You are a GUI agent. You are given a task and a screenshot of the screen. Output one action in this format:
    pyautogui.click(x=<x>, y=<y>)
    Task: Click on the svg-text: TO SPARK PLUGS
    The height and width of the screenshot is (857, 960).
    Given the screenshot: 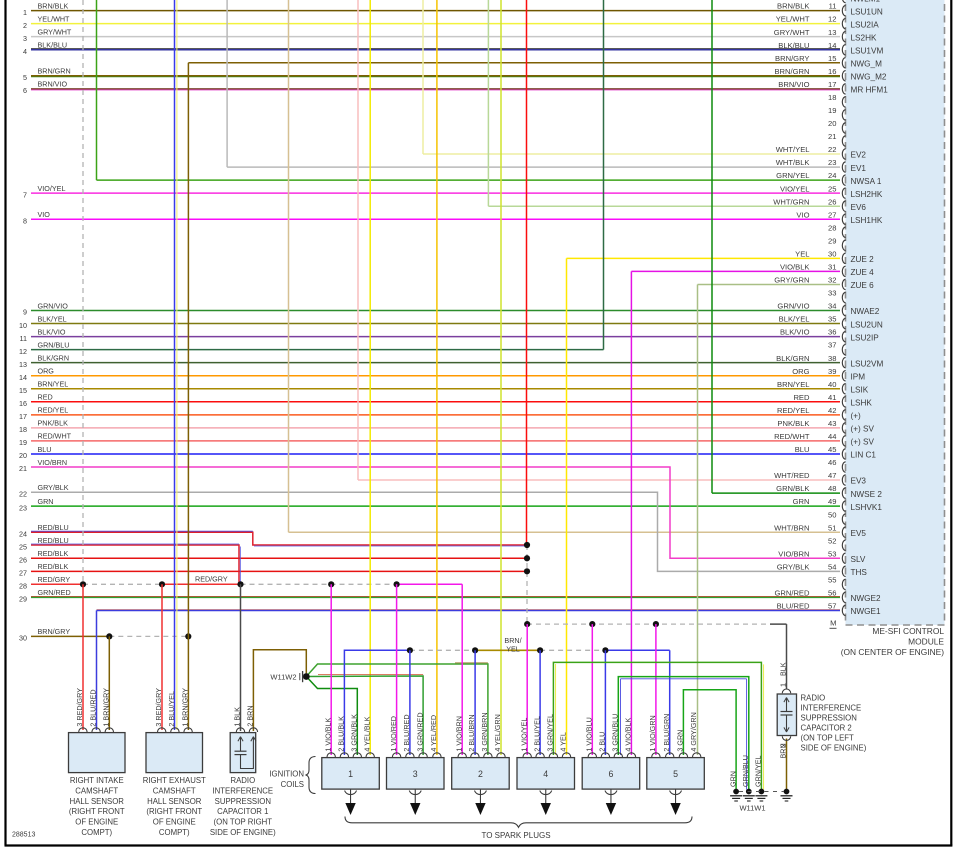 What is the action you would take?
    pyautogui.click(x=515, y=835)
    